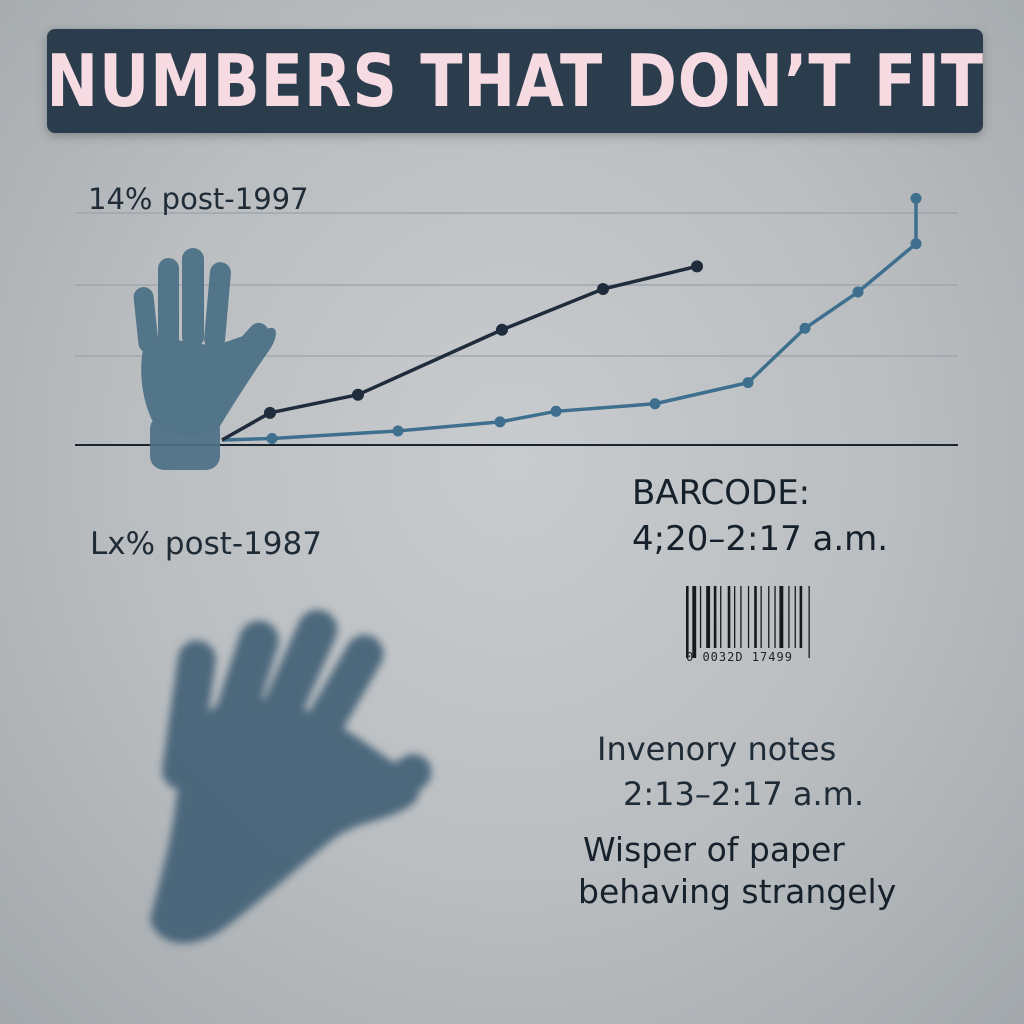 The height and width of the screenshot is (1024, 1024). I want to click on series-1-points, so click(483, 339).